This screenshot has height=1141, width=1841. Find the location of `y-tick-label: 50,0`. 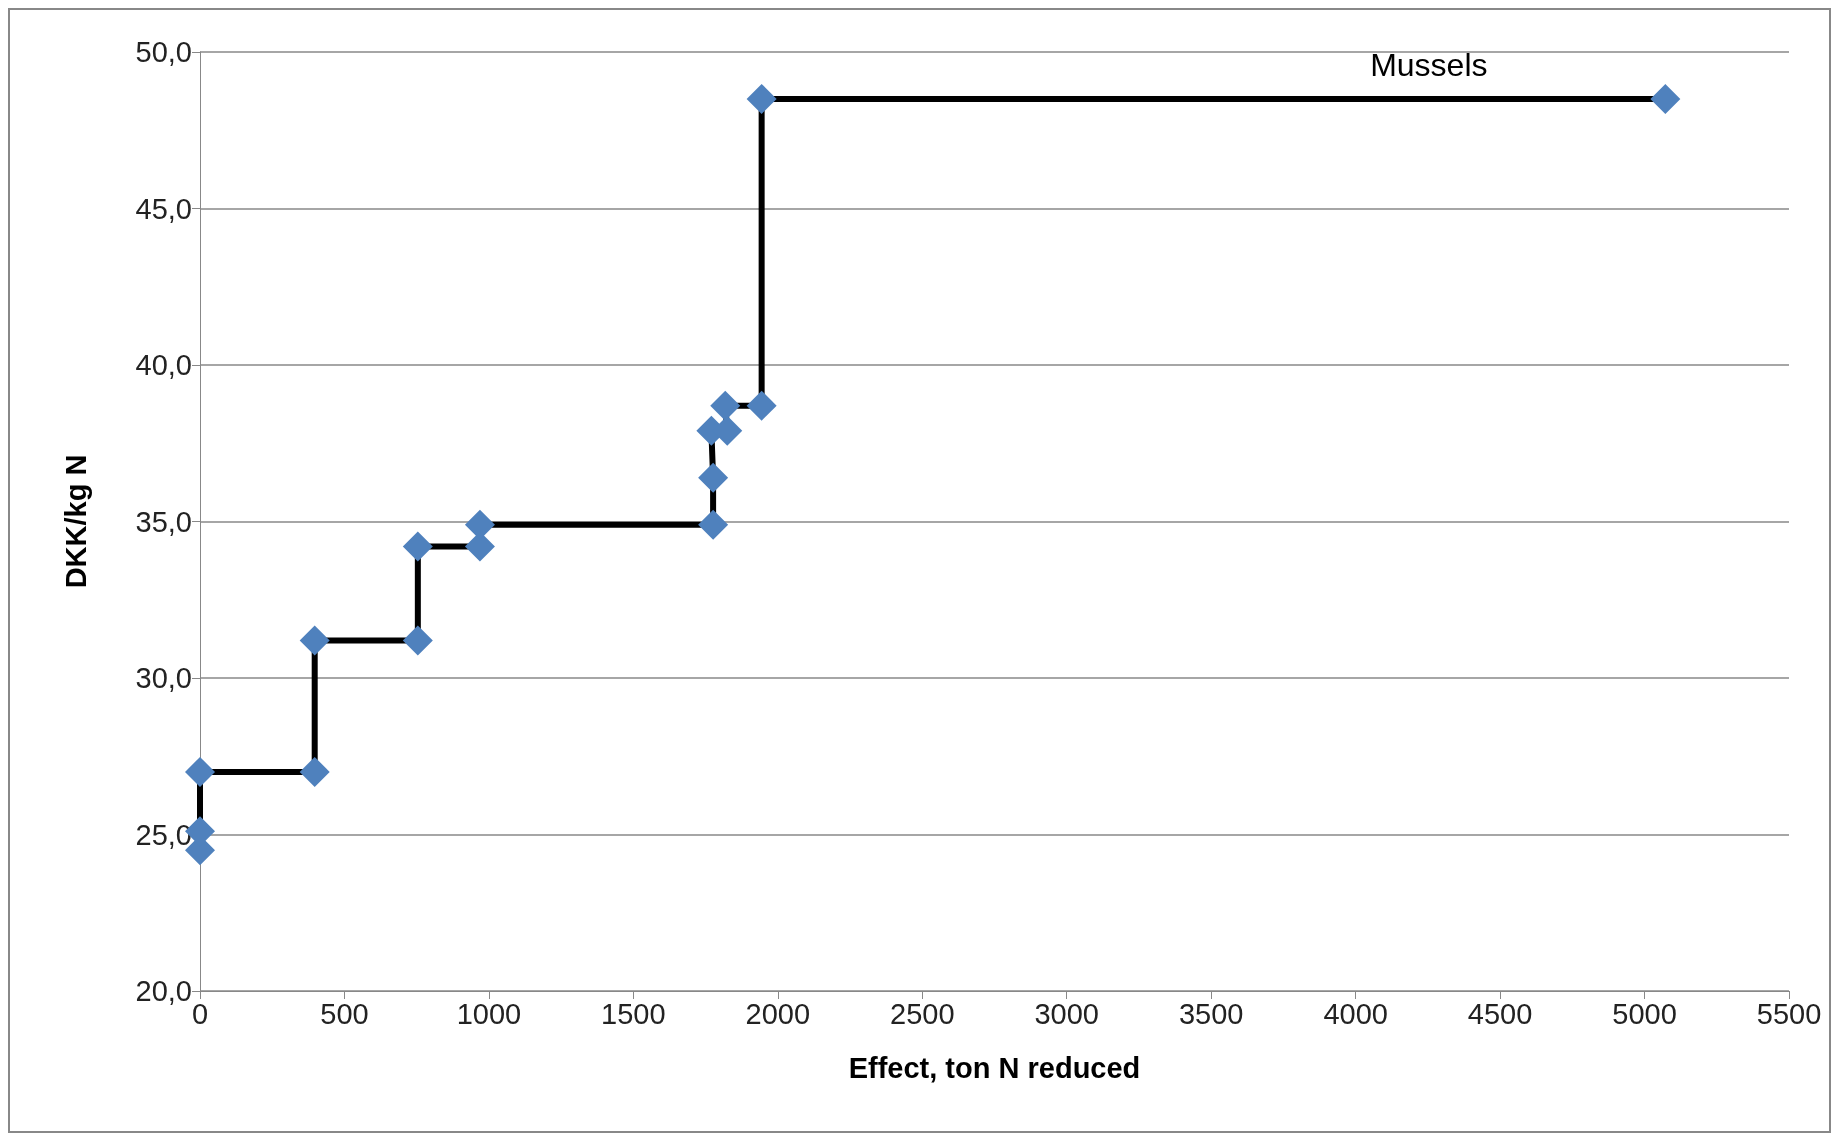

y-tick-label: 50,0 is located at coordinates (163, 52).